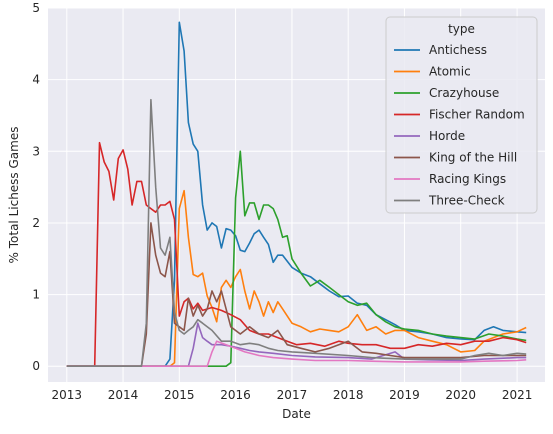 The image size is (553, 434). What do you see at coordinates (450, 72) in the screenshot?
I see `legend-label: Atomic` at bounding box center [450, 72].